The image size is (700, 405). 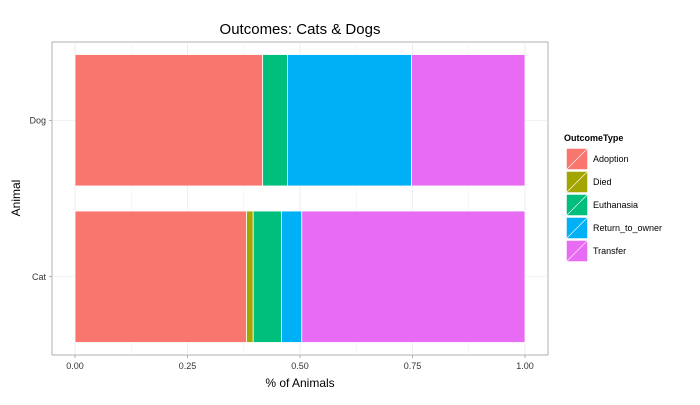 What do you see at coordinates (593, 138) in the screenshot?
I see `legend-title: OutcomeType` at bounding box center [593, 138].